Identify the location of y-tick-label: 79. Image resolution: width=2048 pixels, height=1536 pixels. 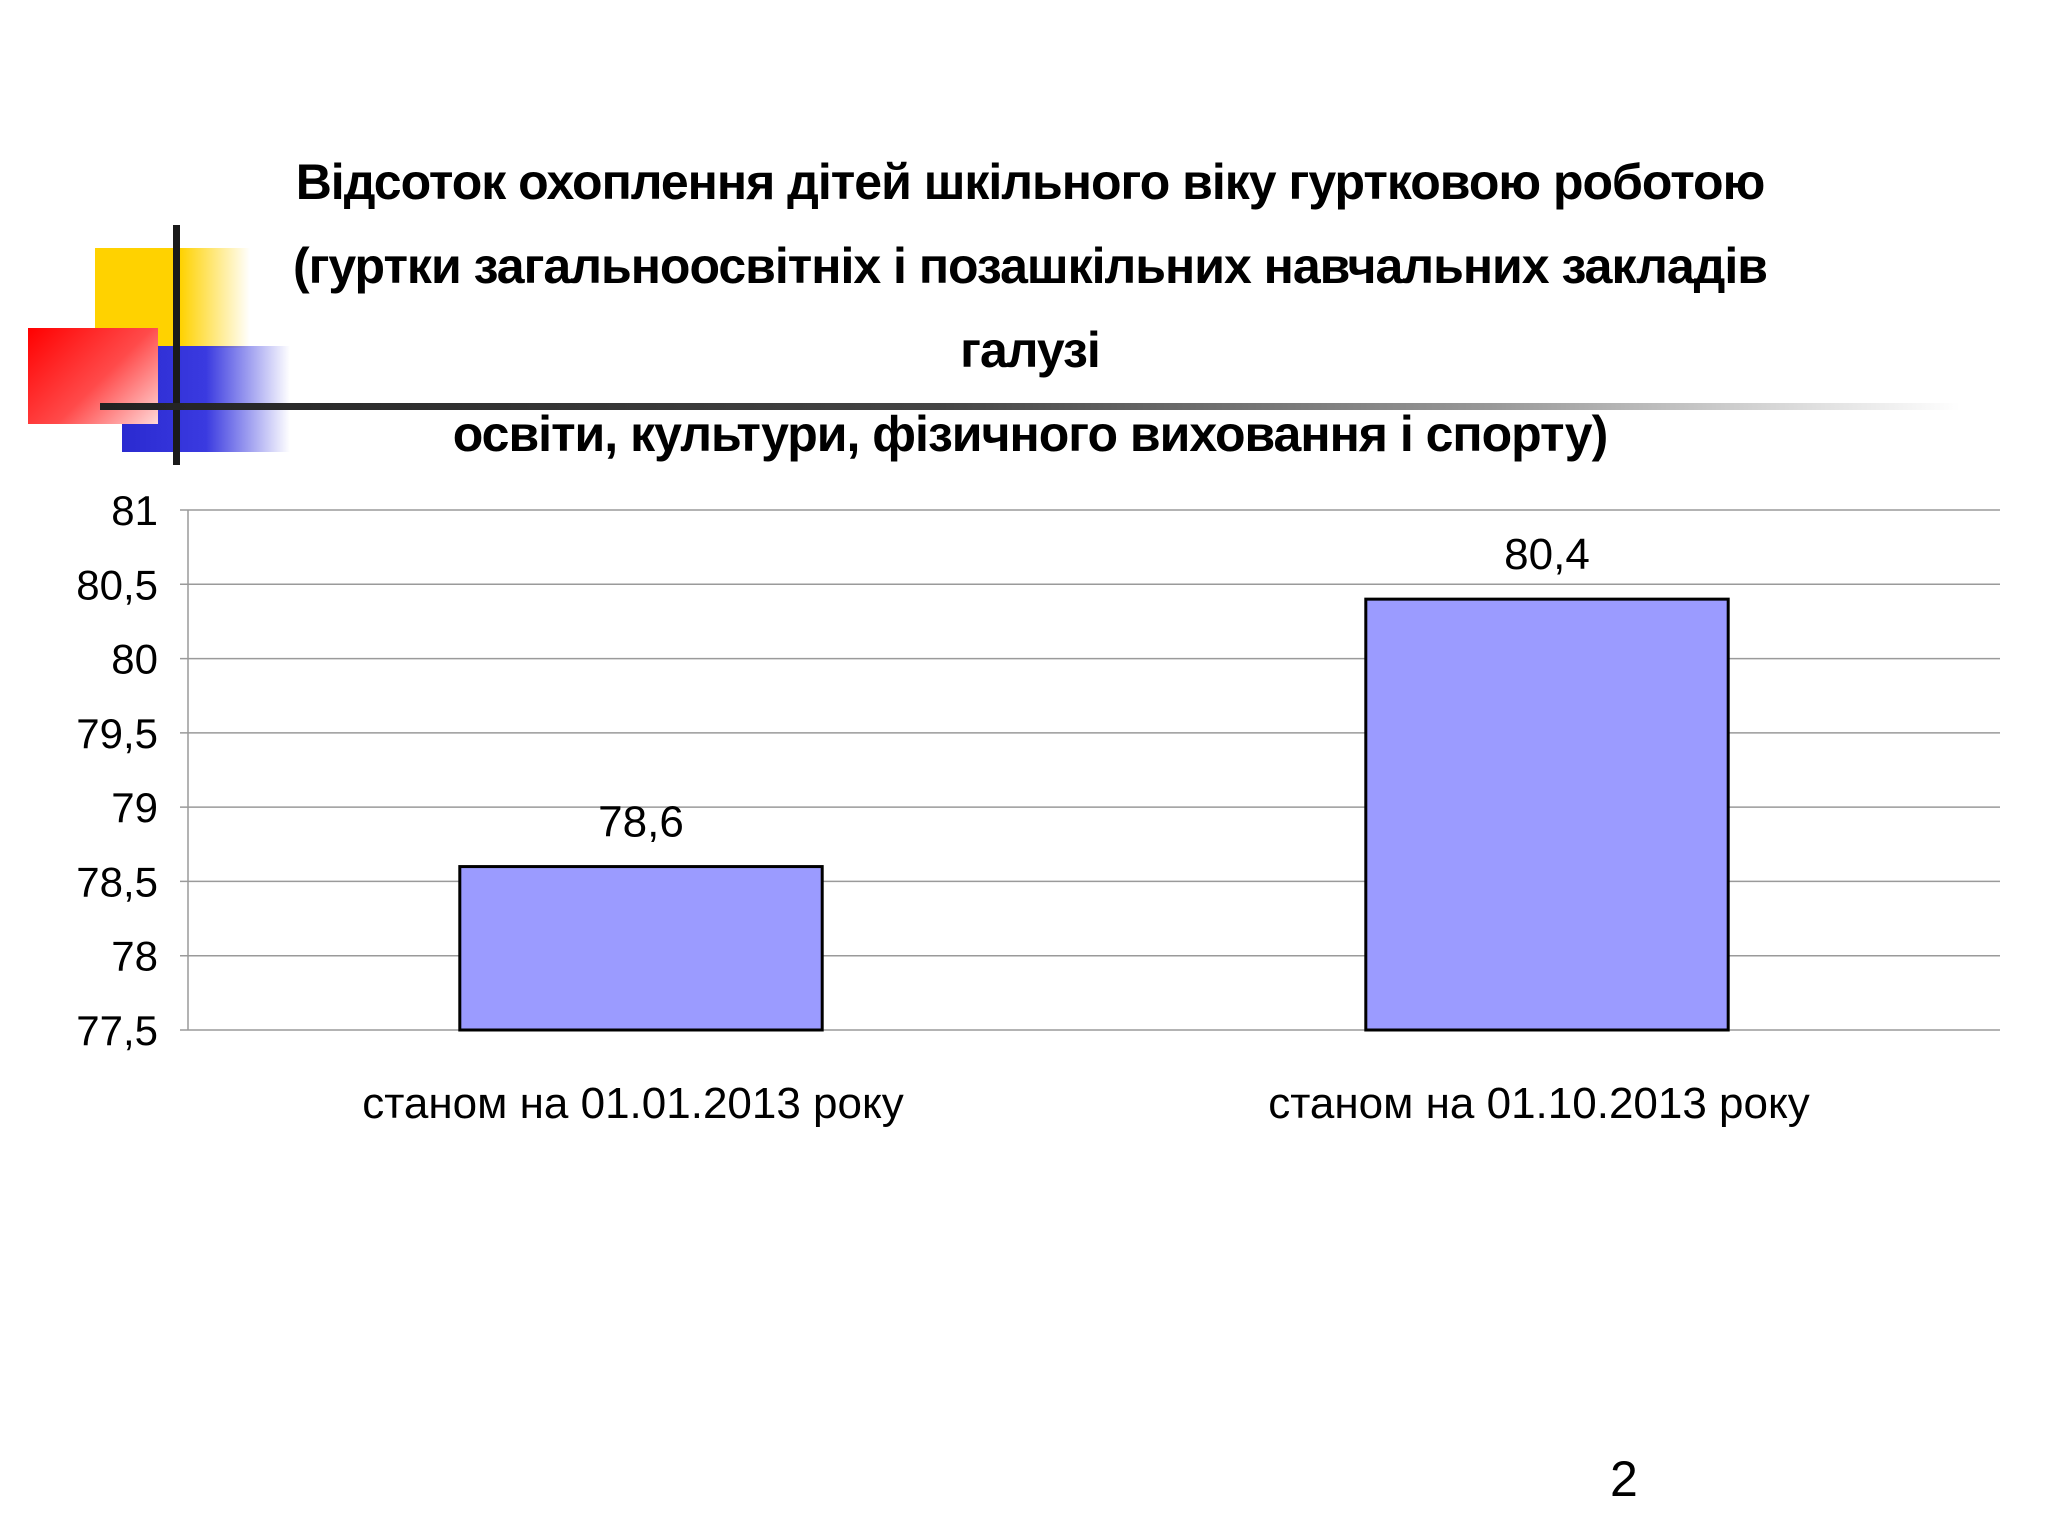
(134, 807).